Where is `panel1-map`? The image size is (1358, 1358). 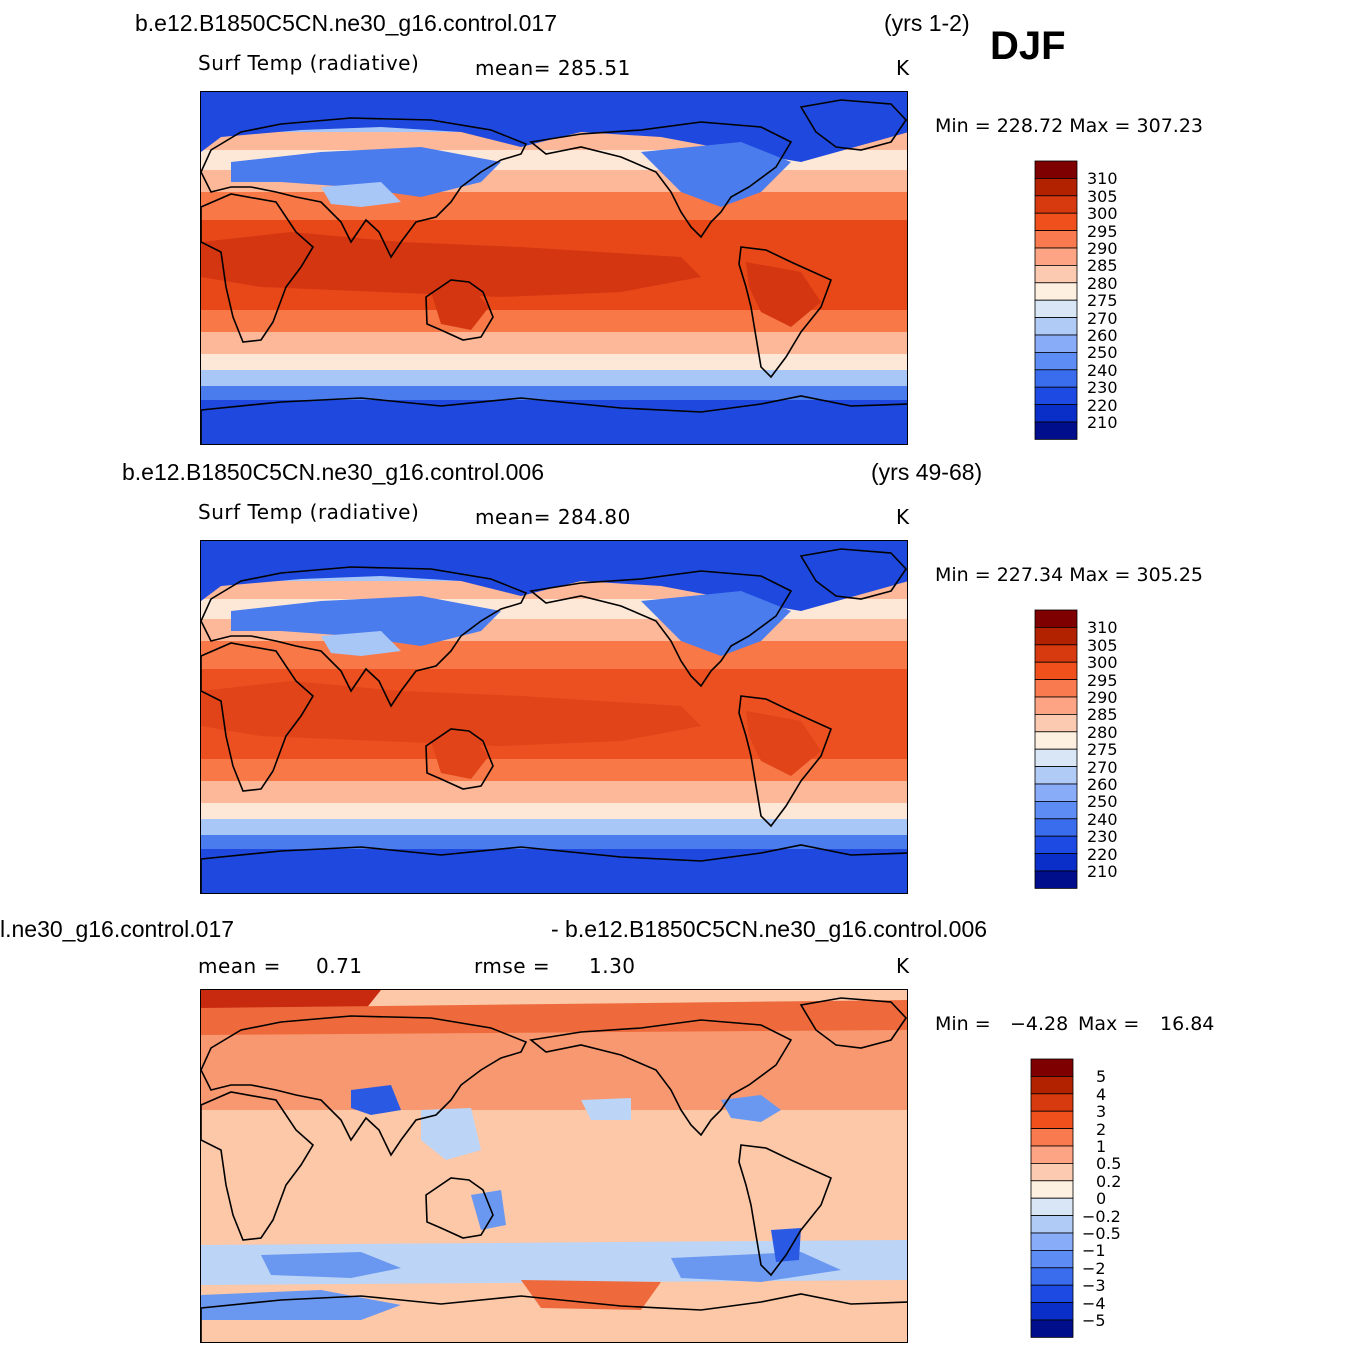 panel1-map is located at coordinates (554, 268).